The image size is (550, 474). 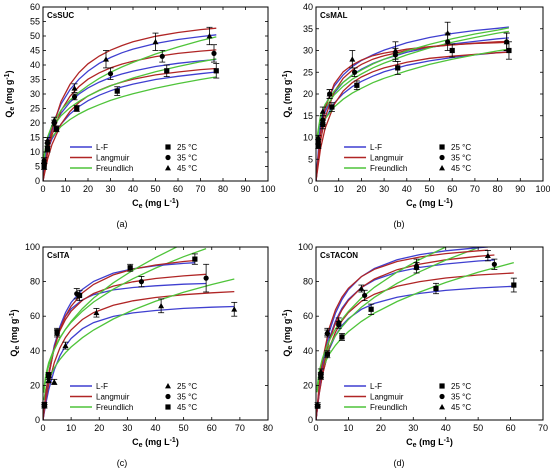 What do you see at coordinates (35, 316) in the screenshot?
I see `y-tick-label: 60` at bounding box center [35, 316].